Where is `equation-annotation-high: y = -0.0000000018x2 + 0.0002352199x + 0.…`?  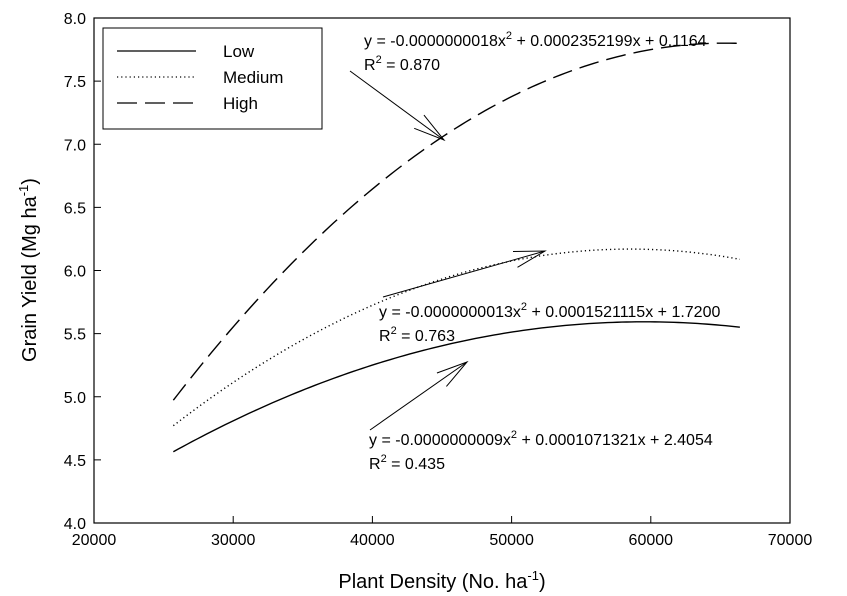 equation-annotation-high: y = -0.0000000018x2 + 0.0002352199x + 0.… is located at coordinates (535, 52).